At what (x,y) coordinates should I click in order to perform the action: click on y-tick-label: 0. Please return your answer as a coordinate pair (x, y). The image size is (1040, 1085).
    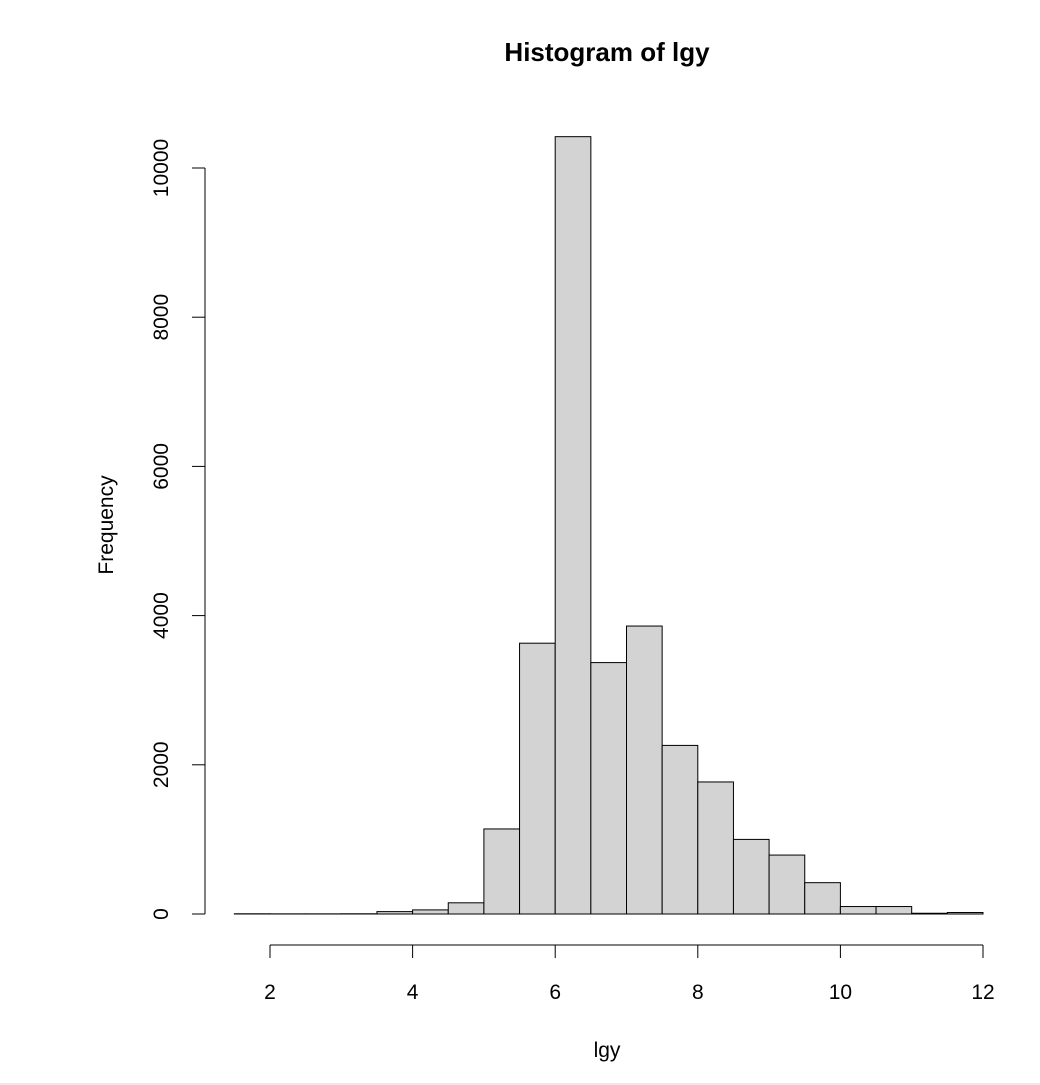
    Looking at the image, I should click on (161, 914).